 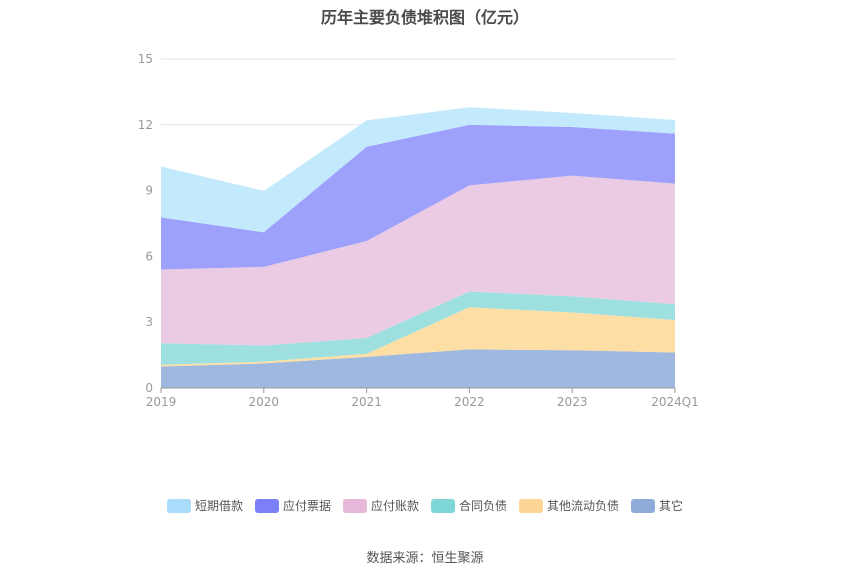 I want to click on legend-item: 应付账款, so click(x=380, y=505).